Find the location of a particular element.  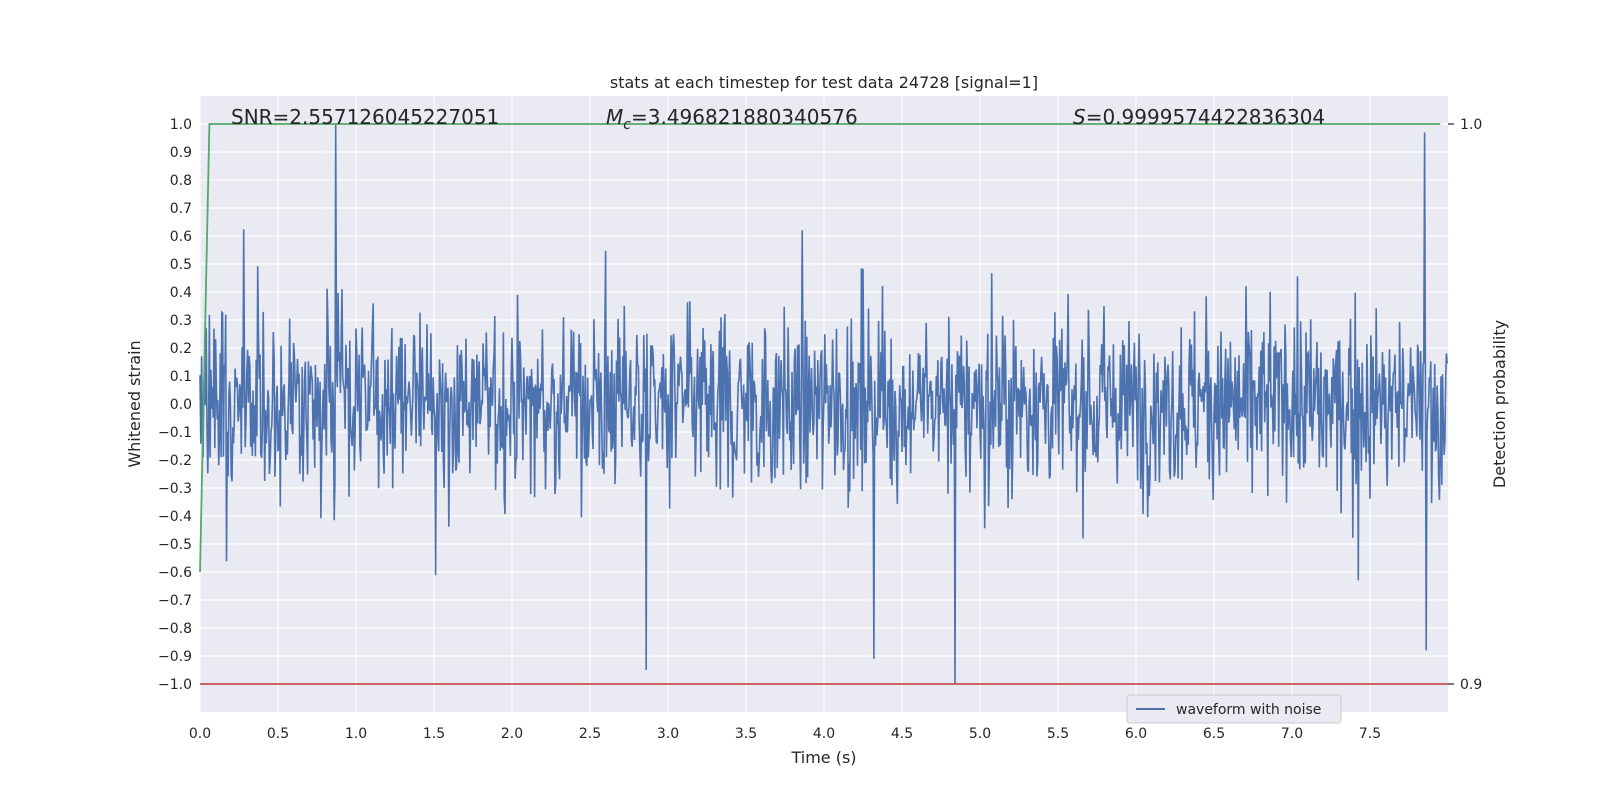

y-tick-label: 0.9 is located at coordinates (181, 153).